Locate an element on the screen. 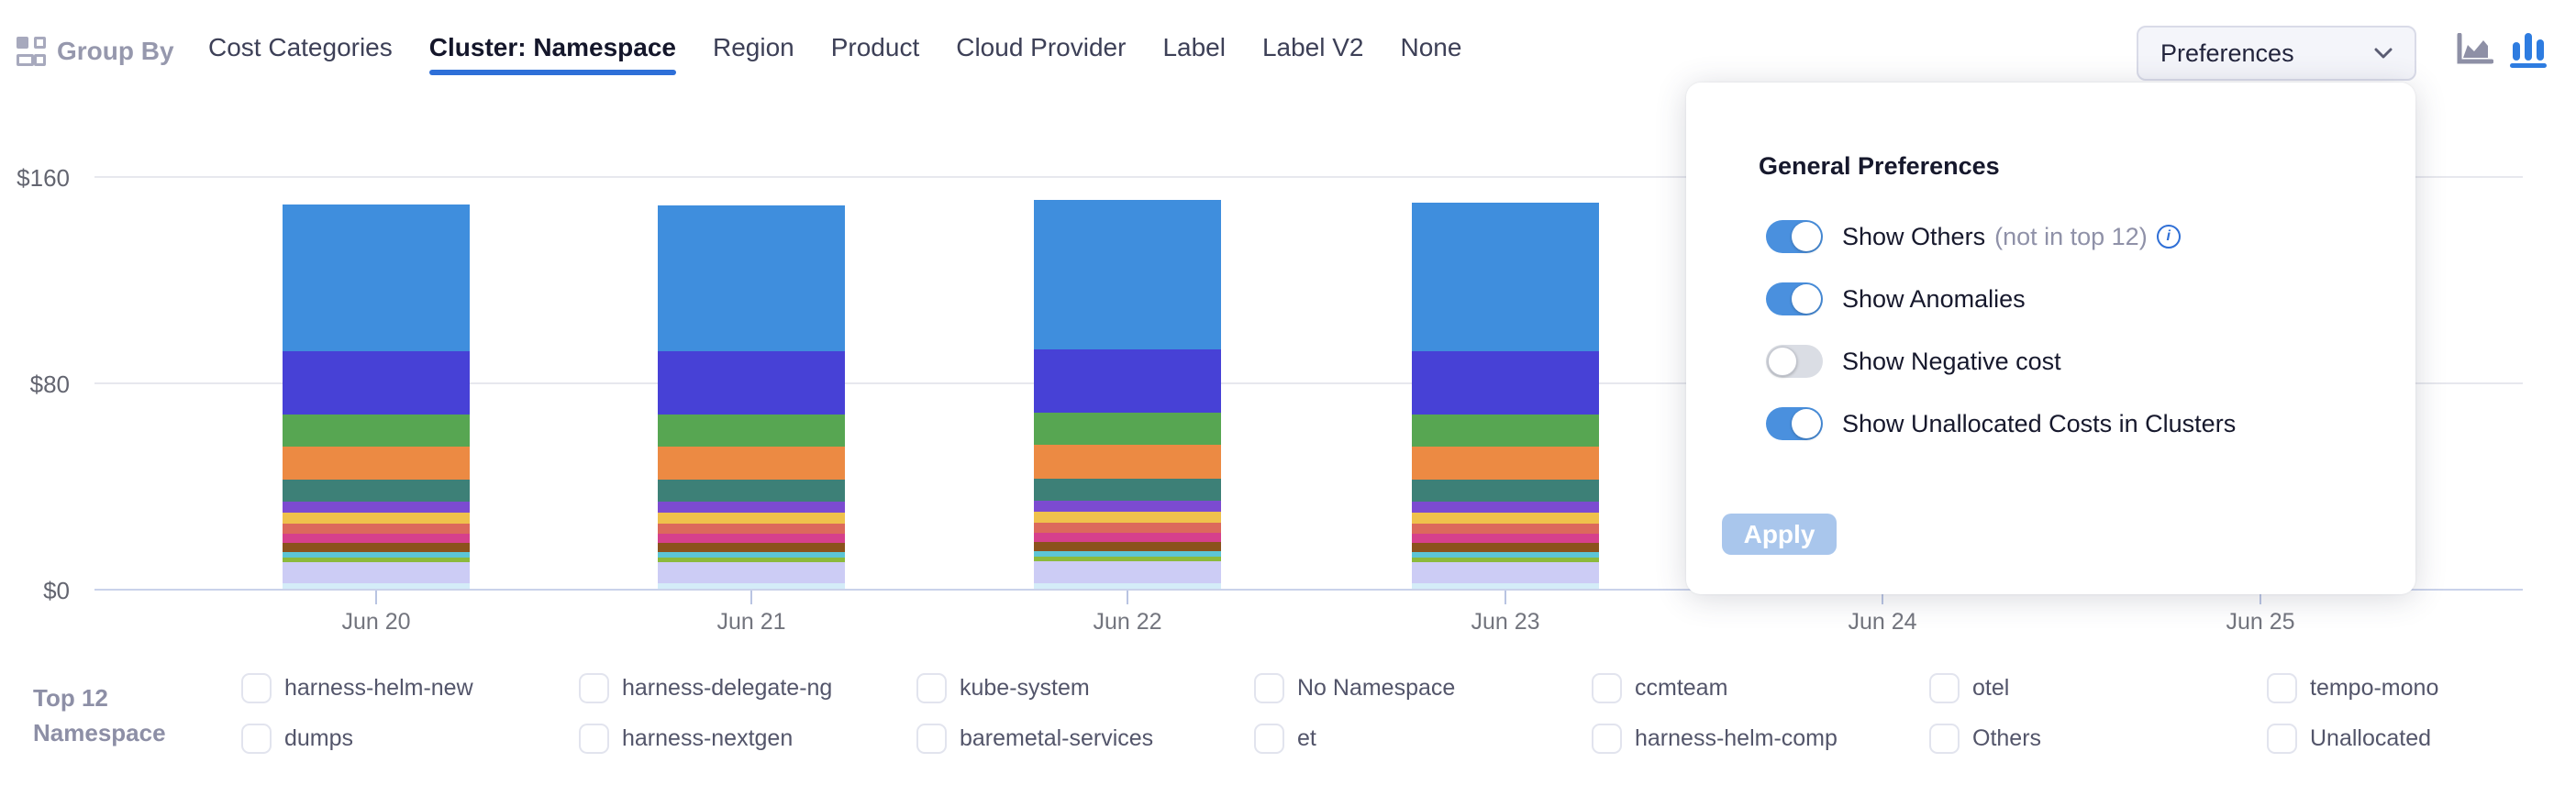  legend-item-others: Others is located at coordinates (2098, 739).